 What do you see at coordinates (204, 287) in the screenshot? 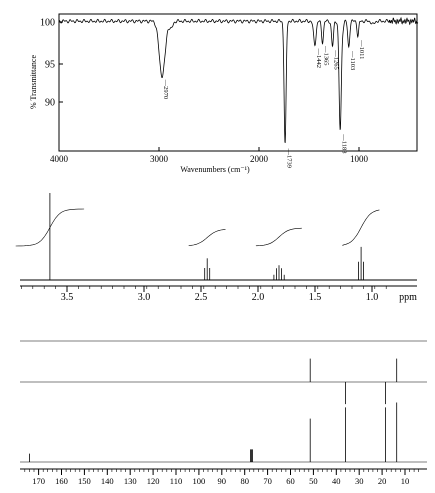
I see `h-nmr-minor-ticks` at bounding box center [204, 287].